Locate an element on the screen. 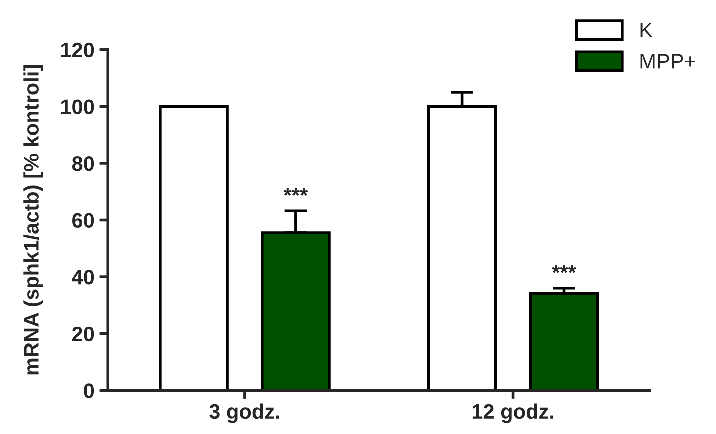 Image resolution: width=716 pixels, height=434 pixels. y-tick-label: 0 is located at coordinates (89, 391).